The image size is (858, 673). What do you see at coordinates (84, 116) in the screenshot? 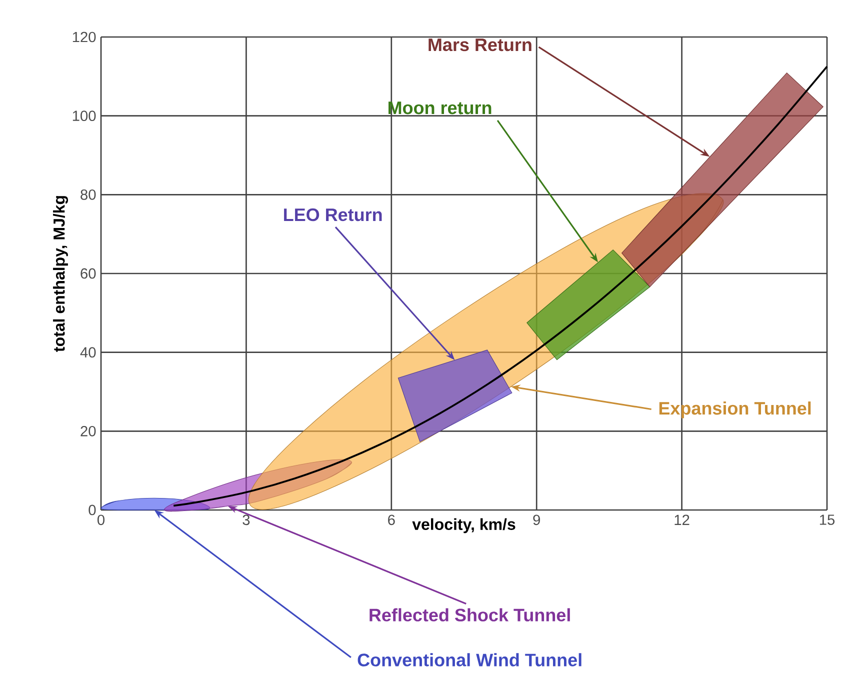
I see `y-tick-label: 100` at bounding box center [84, 116].